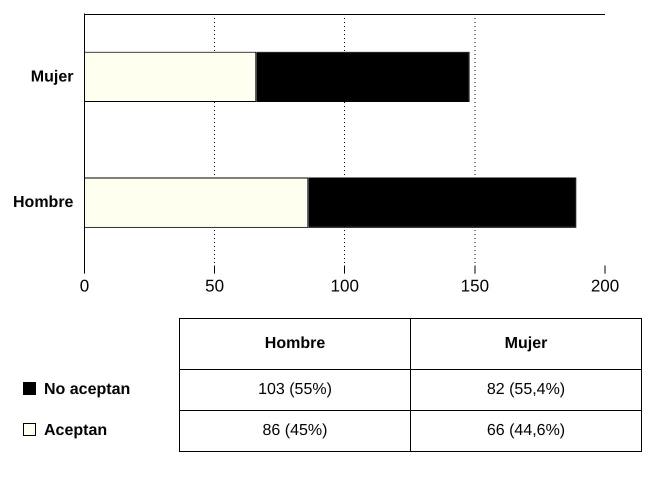 The height and width of the screenshot is (479, 645). What do you see at coordinates (75, 431) in the screenshot?
I see `legend-label: Aceptan` at bounding box center [75, 431].